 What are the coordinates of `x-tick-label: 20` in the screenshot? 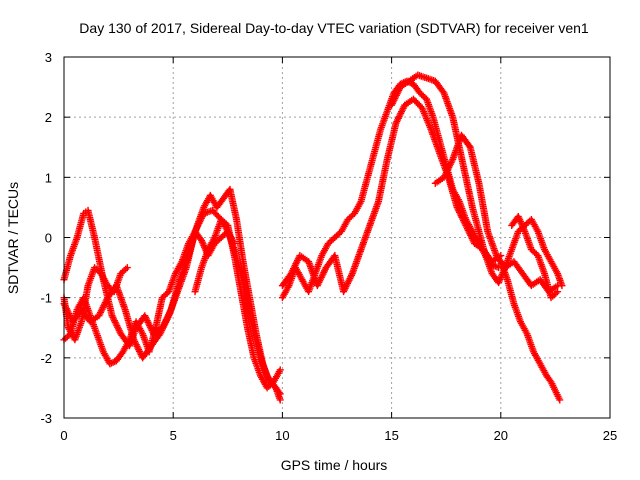 It's located at (501, 435).